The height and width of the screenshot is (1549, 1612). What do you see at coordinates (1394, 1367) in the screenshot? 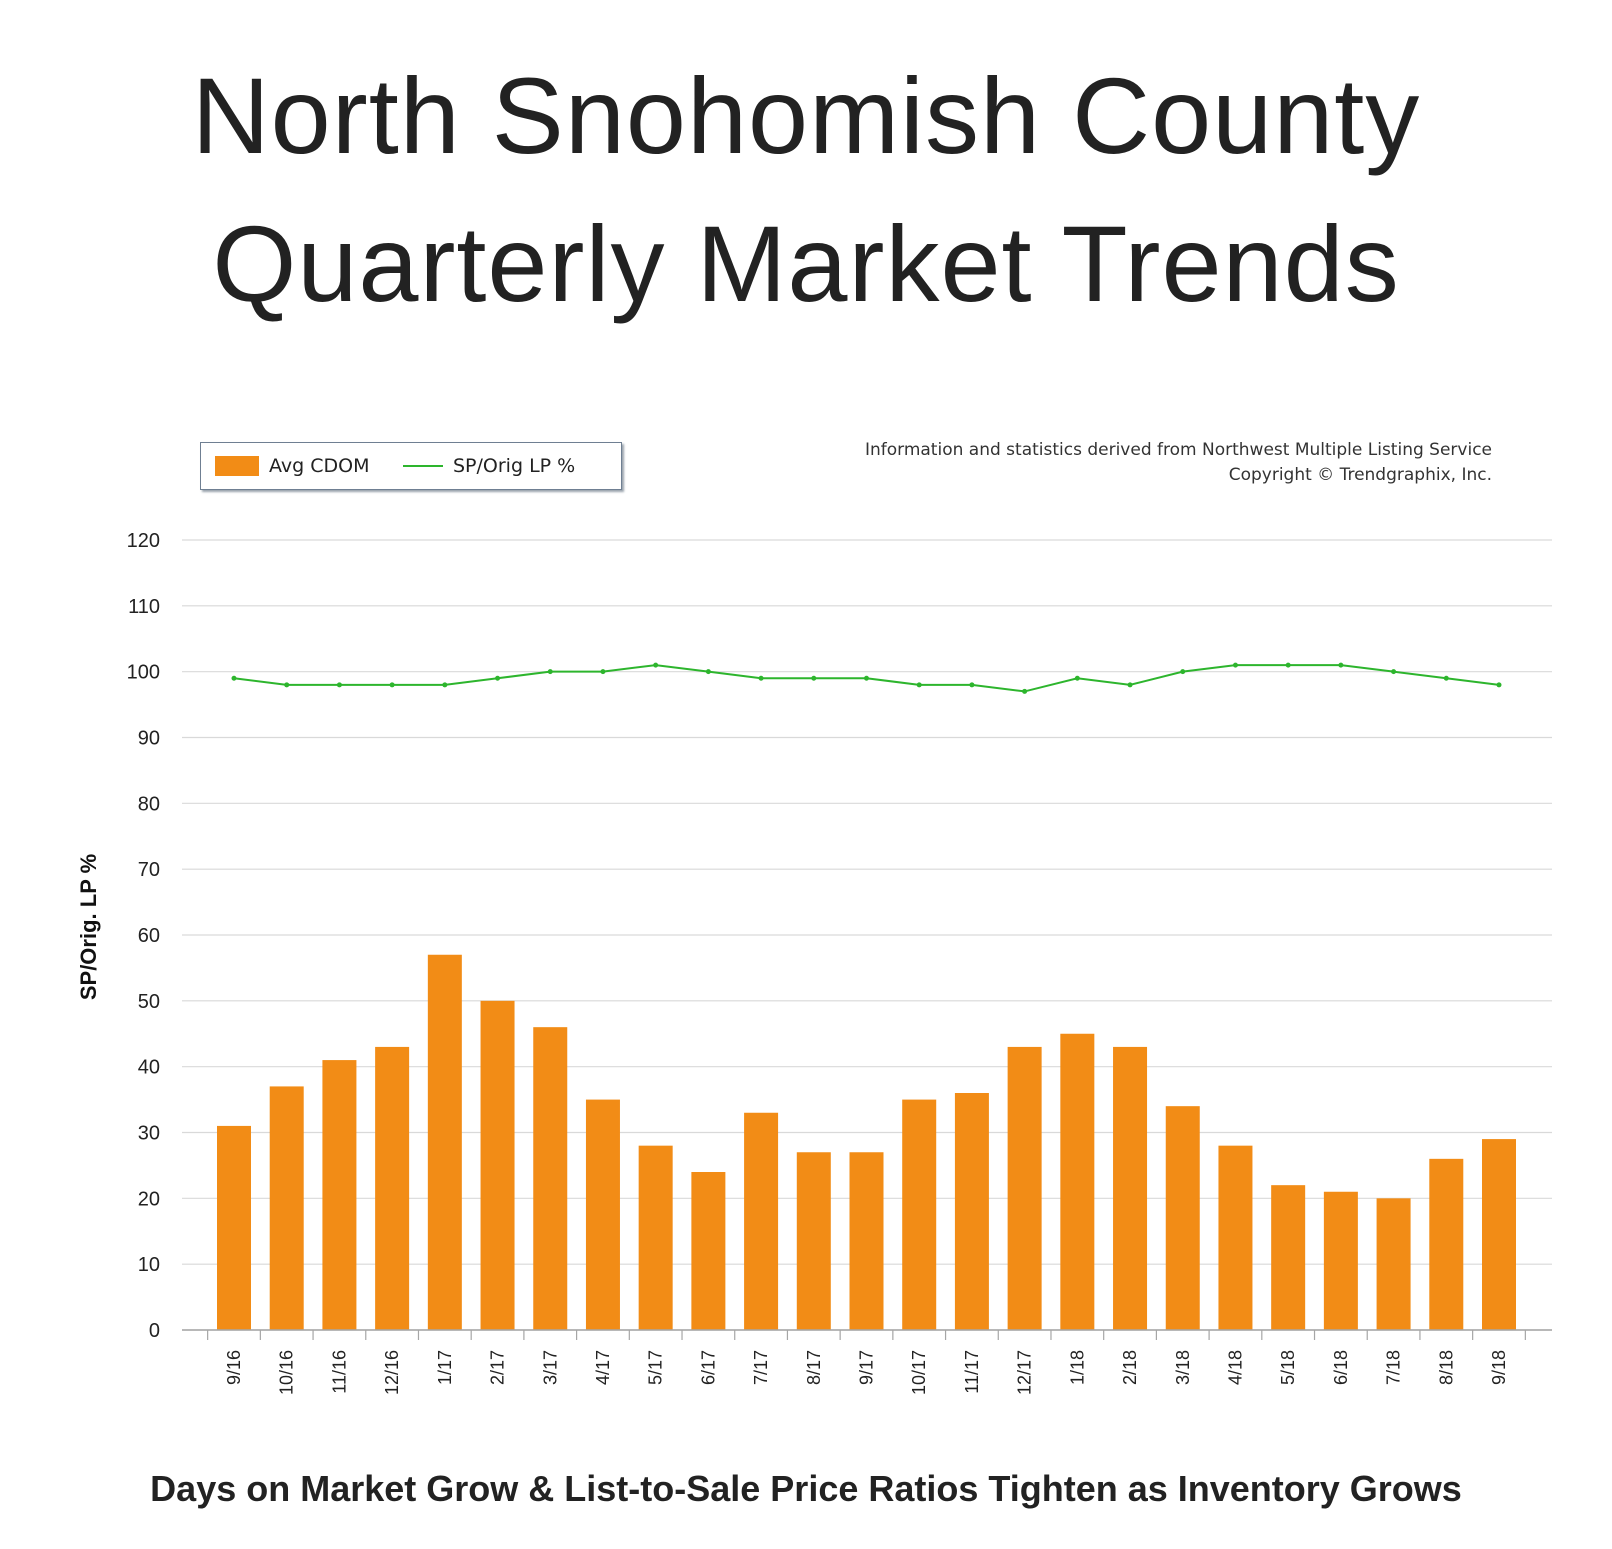
I see `x-tick-label: 7/18` at bounding box center [1394, 1367].